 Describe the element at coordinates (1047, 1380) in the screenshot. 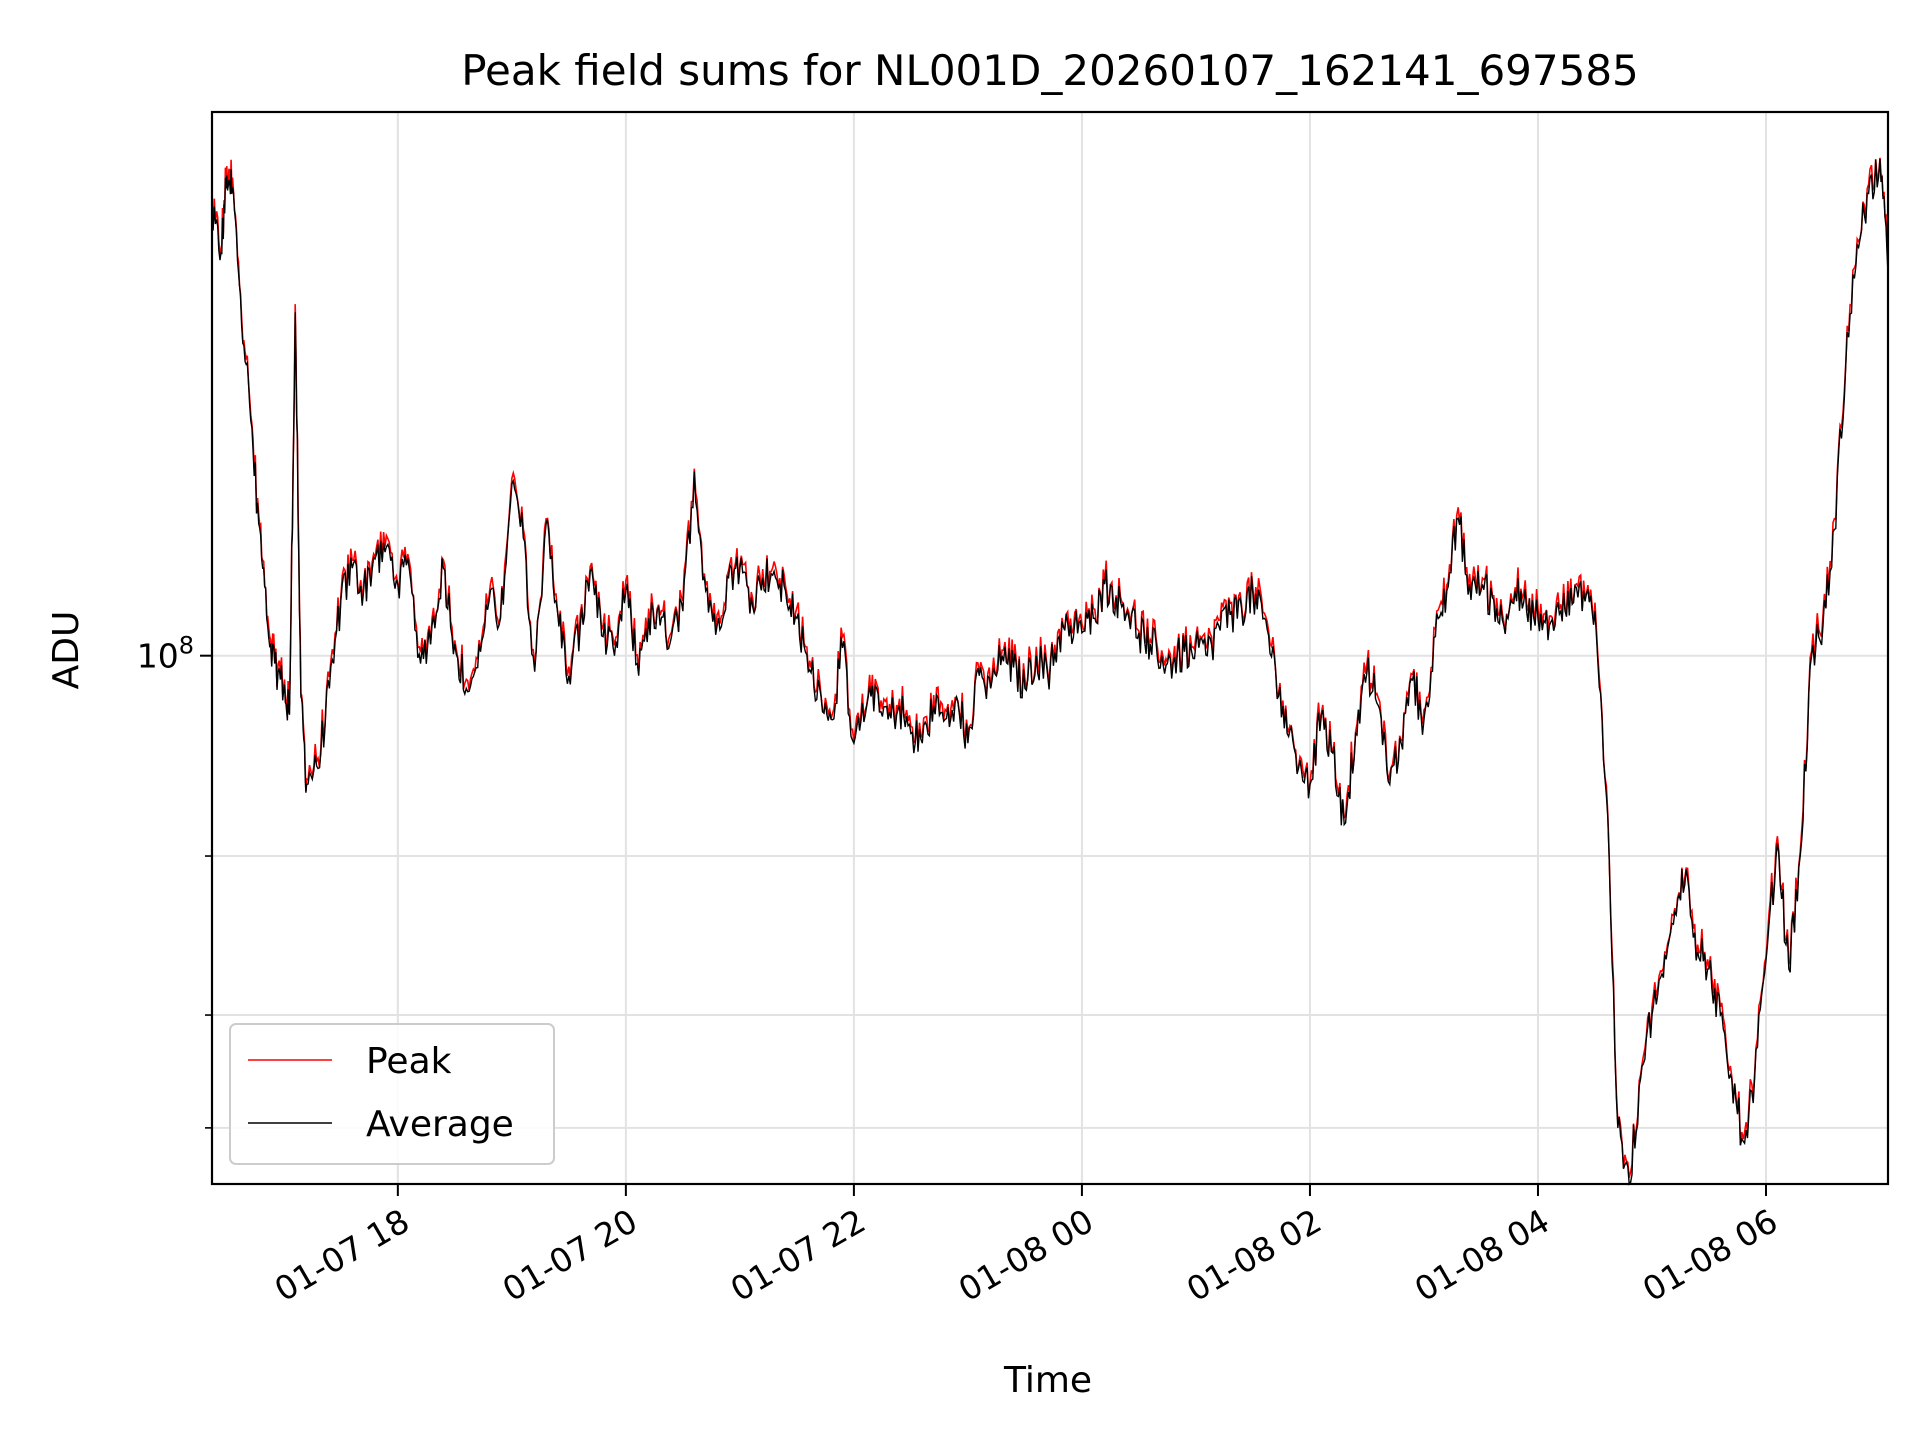

I see `x-axis-label: Time` at that location.